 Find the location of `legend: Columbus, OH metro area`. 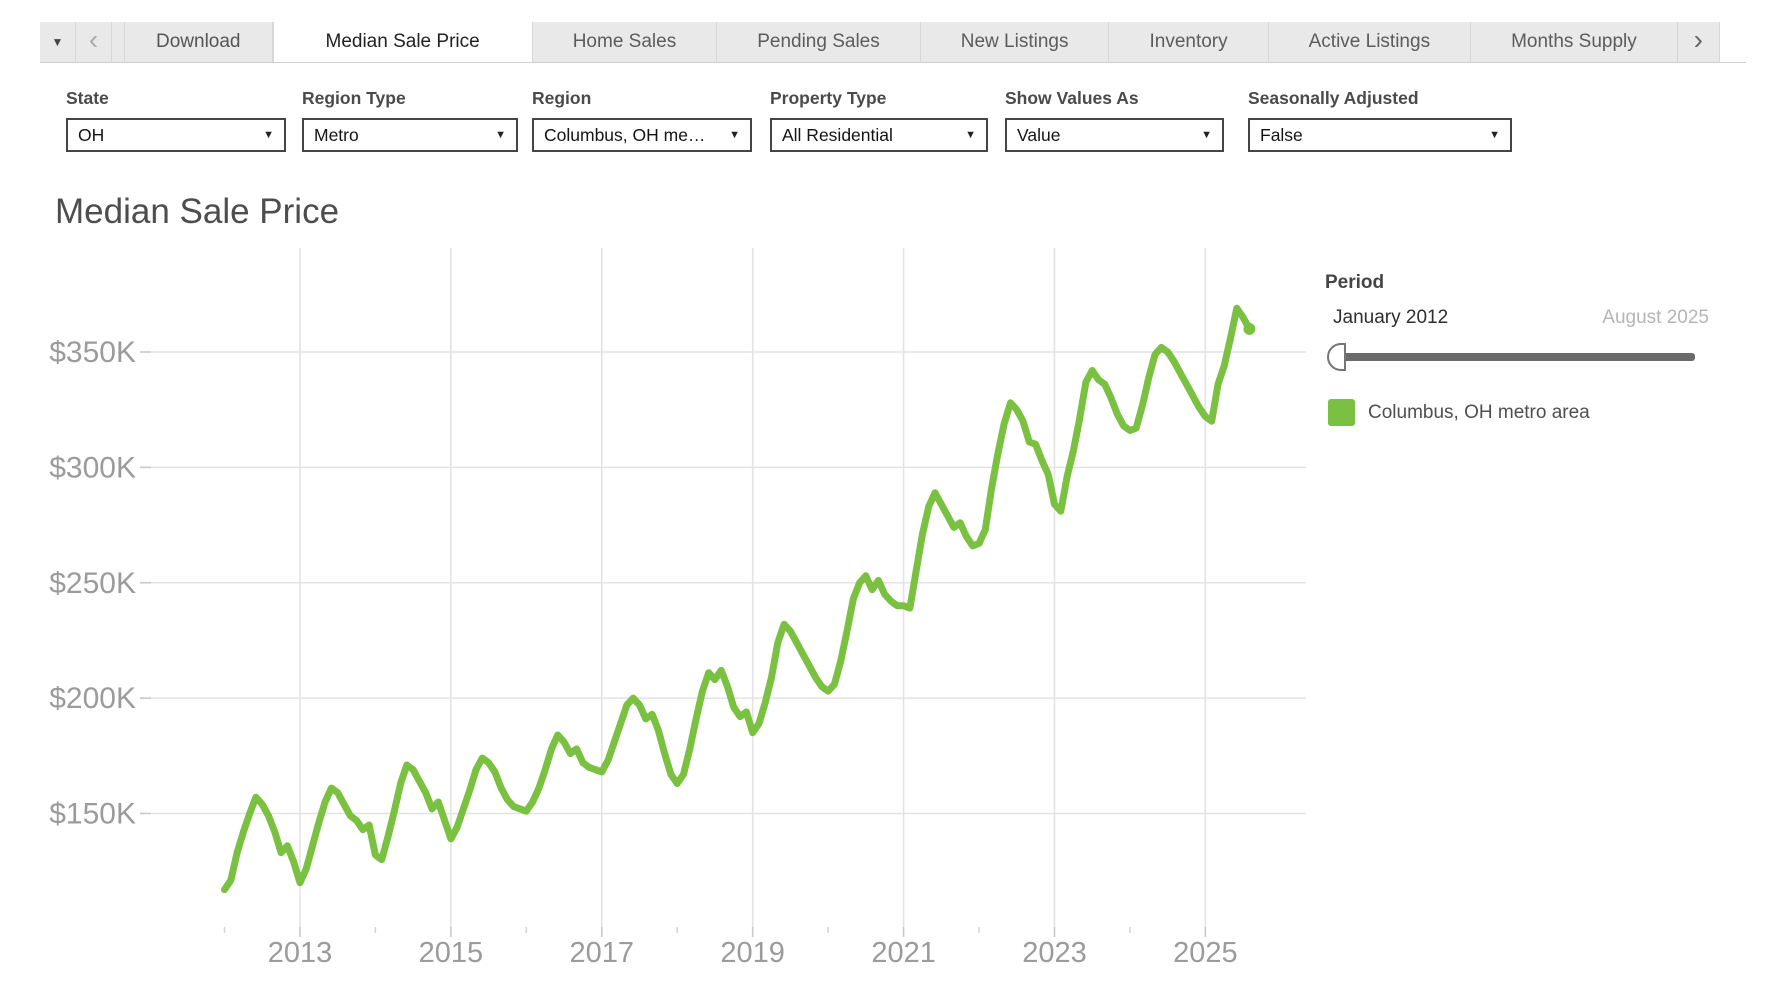

legend: Columbus, OH metro area is located at coordinates (1518, 412).